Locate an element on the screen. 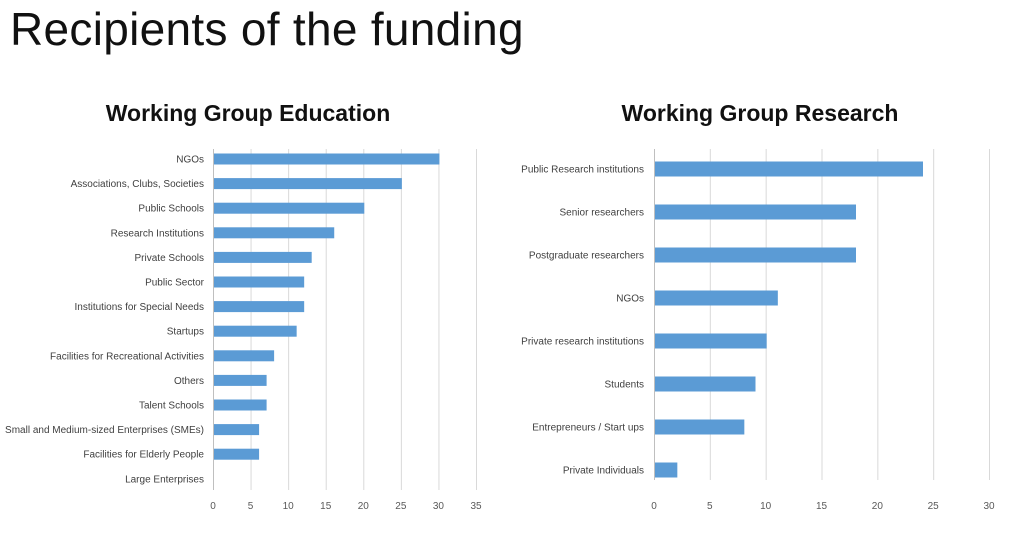 This screenshot has height=547, width=1024. education-x-tick-label: 10 is located at coordinates (289, 506).